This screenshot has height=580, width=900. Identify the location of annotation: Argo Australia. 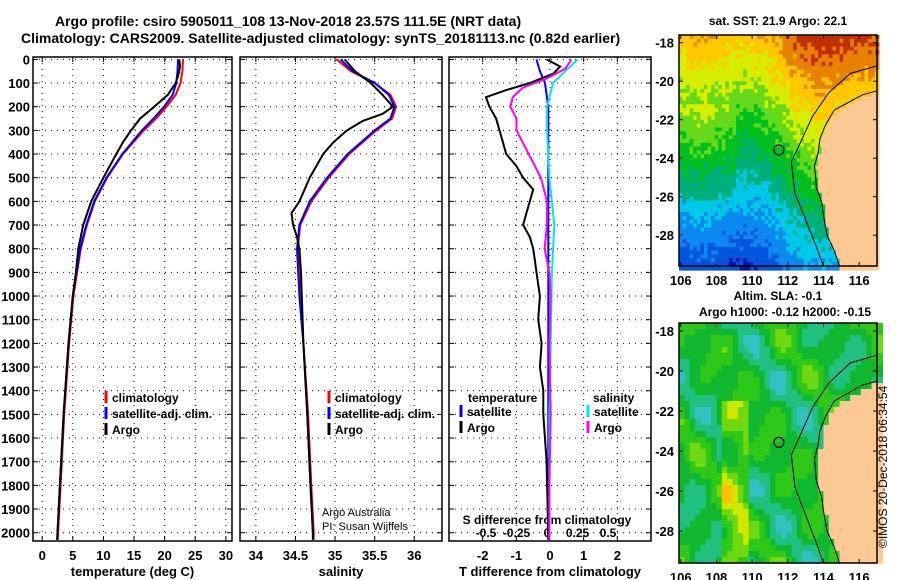
(356, 513).